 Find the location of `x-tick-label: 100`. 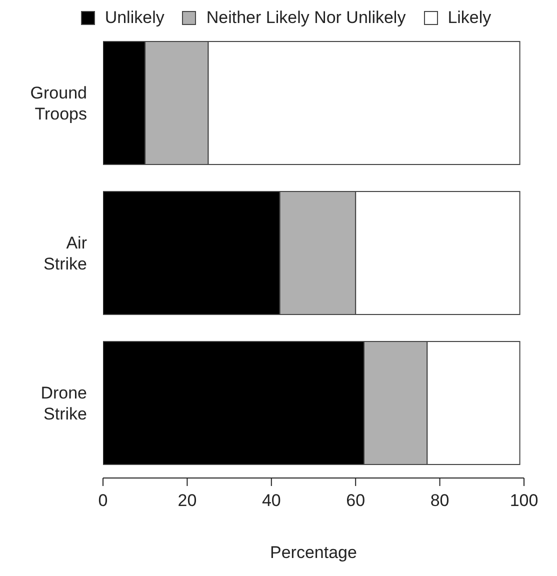

x-tick-label: 100 is located at coordinates (524, 500).